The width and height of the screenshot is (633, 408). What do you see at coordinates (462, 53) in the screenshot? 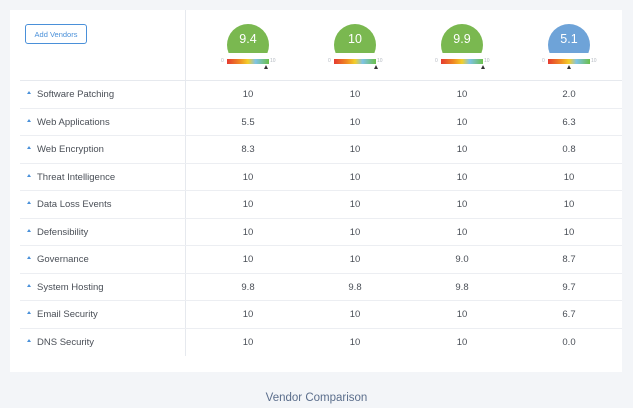
I see `vendor-column-3: 9.9 0 10` at bounding box center [462, 53].